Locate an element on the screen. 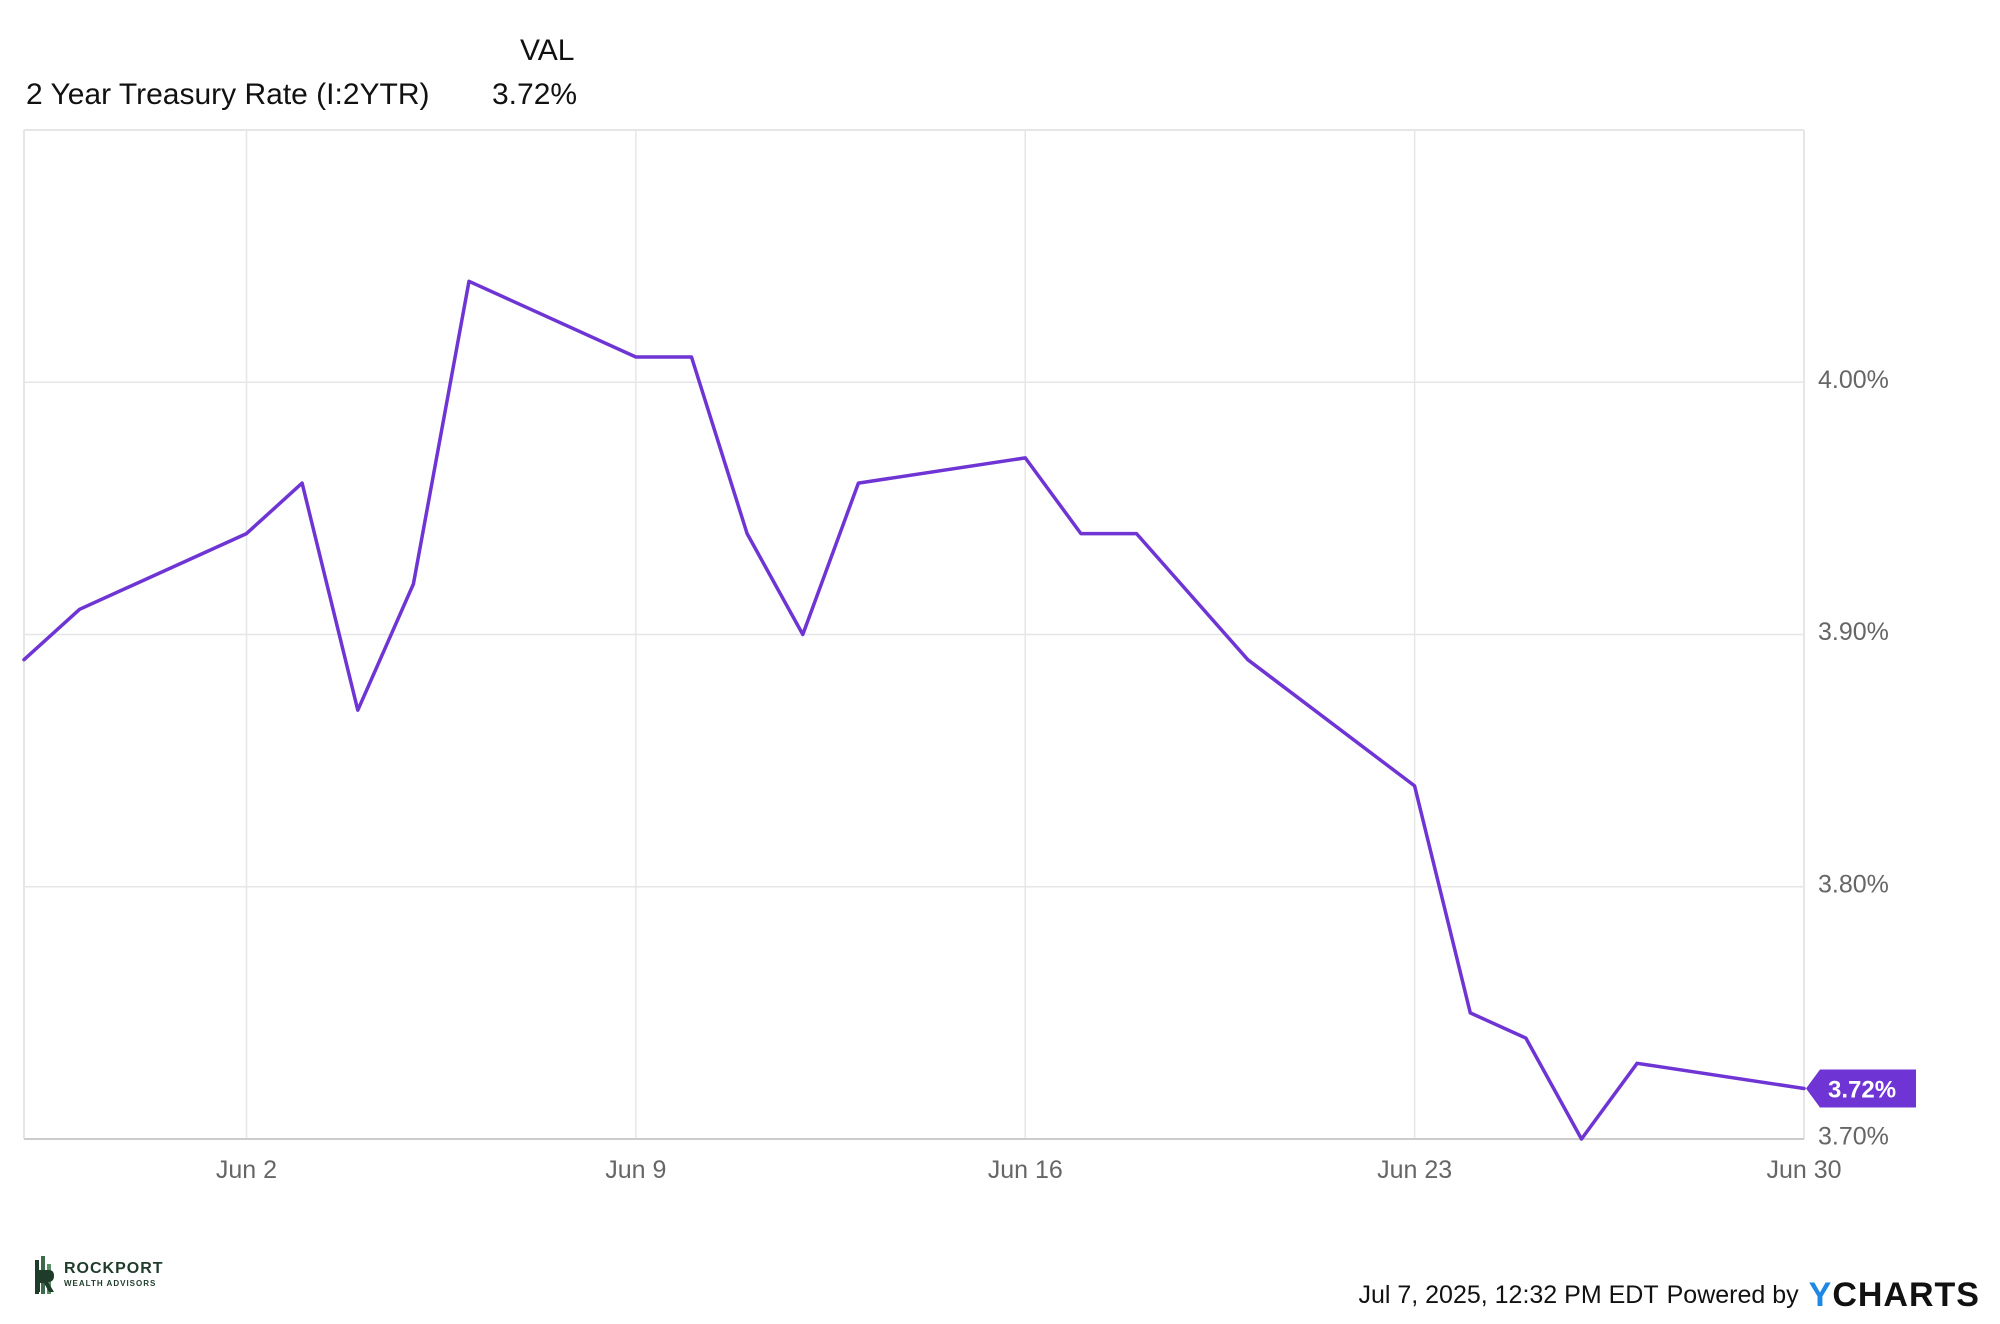 The height and width of the screenshot is (1324, 2000). rockport-name: ROCKPORT is located at coordinates (114, 1268).